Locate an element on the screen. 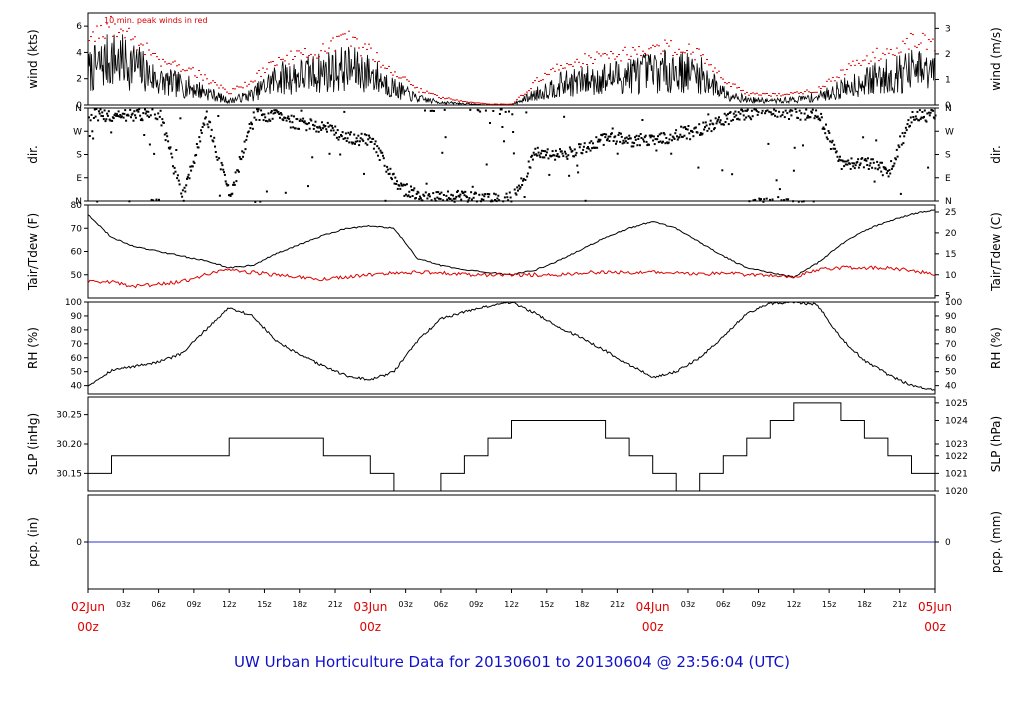 This screenshot has width=1024, height=704. wind-speed-line is located at coordinates (511, 70).